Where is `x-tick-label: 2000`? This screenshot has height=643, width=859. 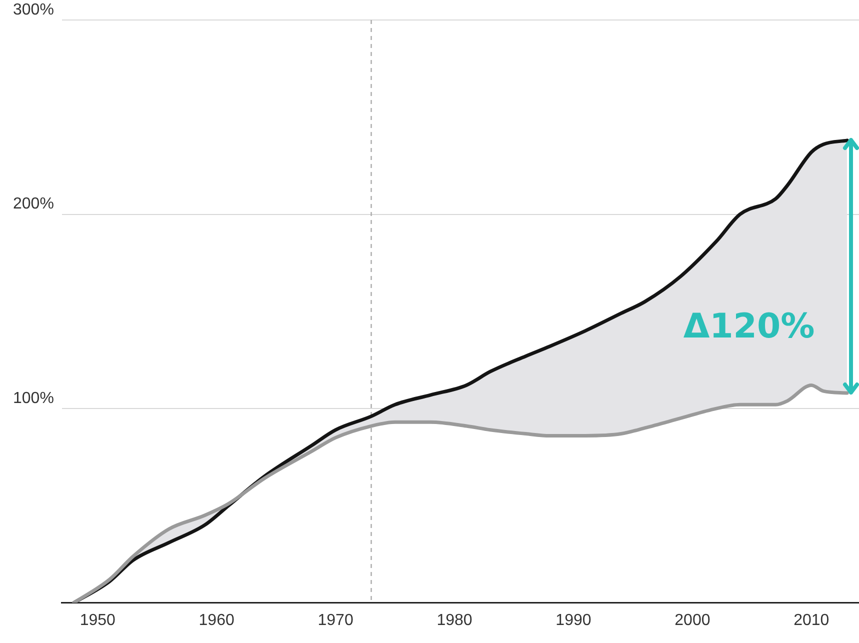
x-tick-label: 2000 is located at coordinates (692, 620).